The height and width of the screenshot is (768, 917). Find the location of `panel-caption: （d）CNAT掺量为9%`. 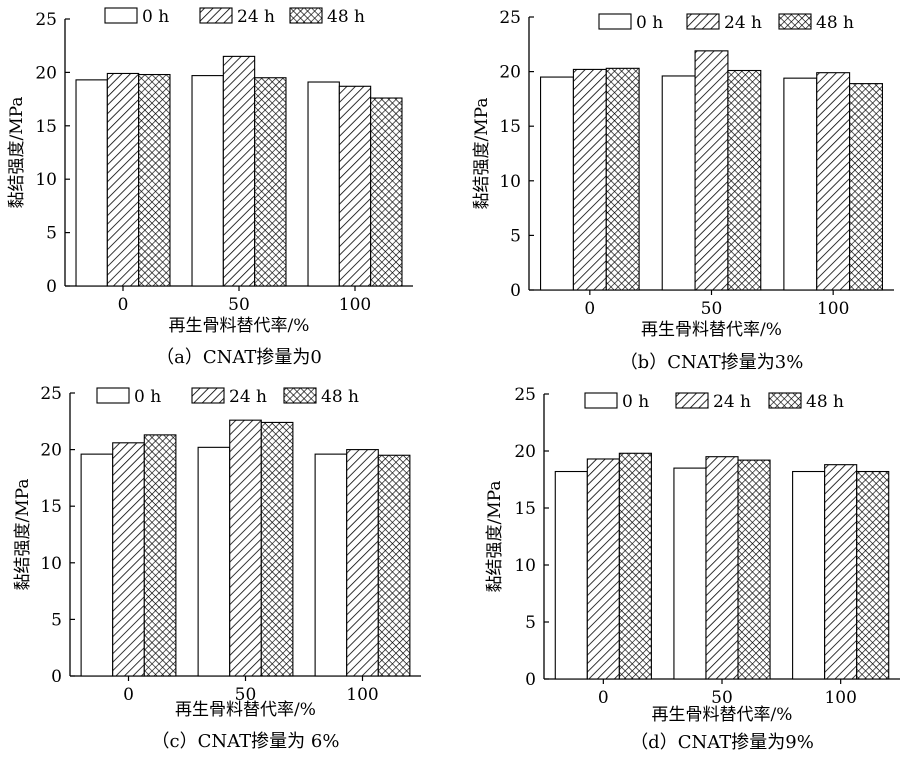

panel-caption: （d）CNAT掺量为9% is located at coordinates (722, 742).